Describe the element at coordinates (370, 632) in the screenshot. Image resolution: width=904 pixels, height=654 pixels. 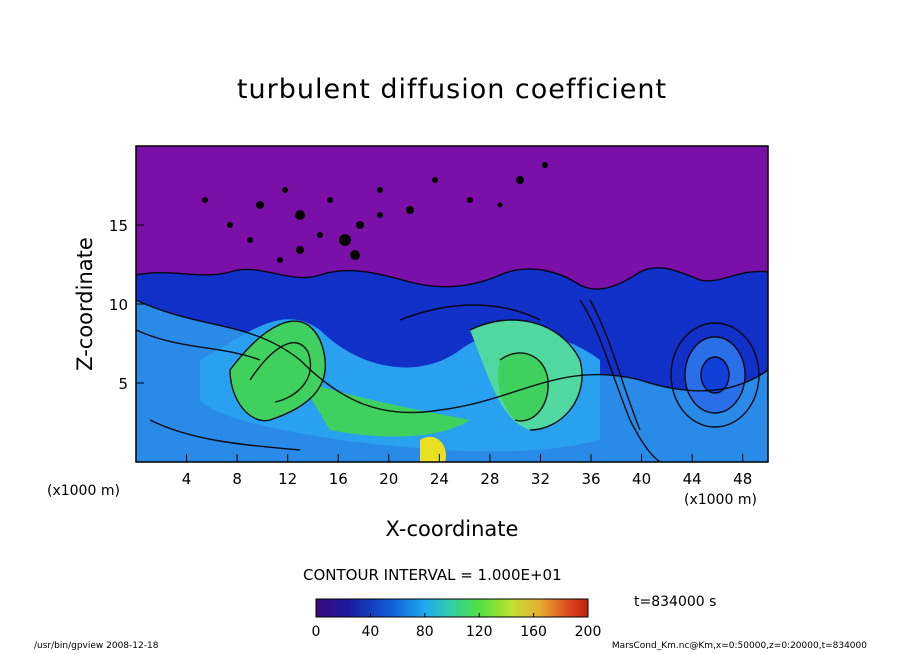
I see `colorbar-tick-label: 40` at that location.